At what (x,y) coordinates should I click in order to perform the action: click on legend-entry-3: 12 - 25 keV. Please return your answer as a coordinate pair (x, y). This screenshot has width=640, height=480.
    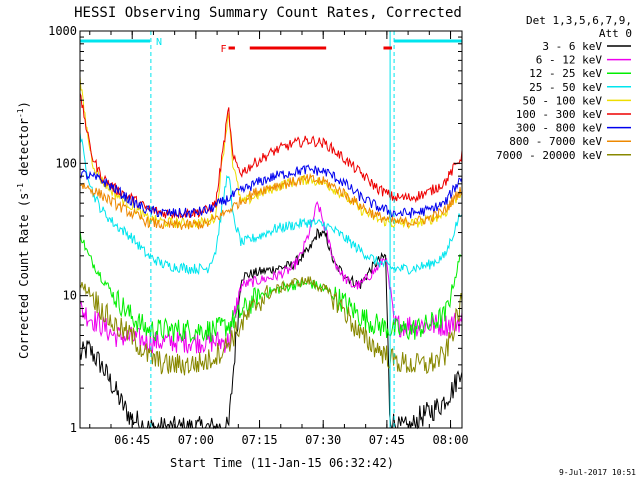
    Looking at the image, I should click on (565, 73).